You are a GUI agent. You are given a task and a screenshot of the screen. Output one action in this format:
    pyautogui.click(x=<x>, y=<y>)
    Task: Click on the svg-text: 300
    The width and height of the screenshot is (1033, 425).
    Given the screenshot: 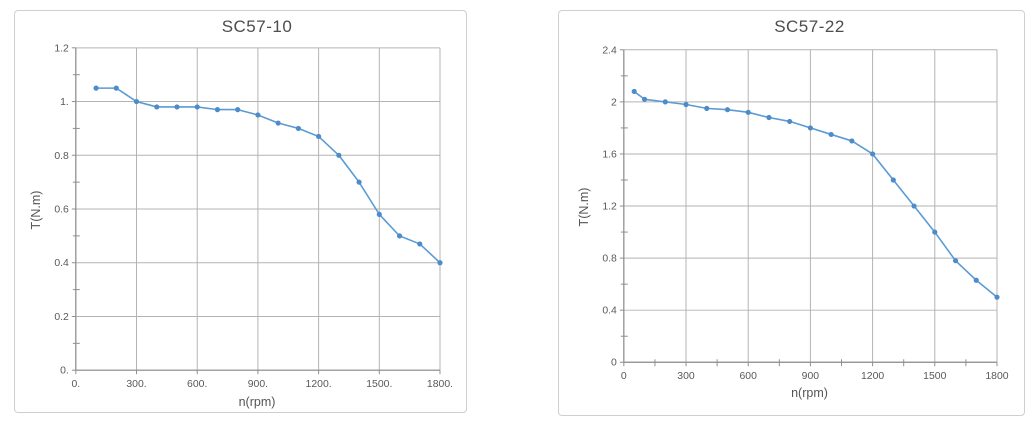 What is the action you would take?
    pyautogui.click(x=686, y=376)
    